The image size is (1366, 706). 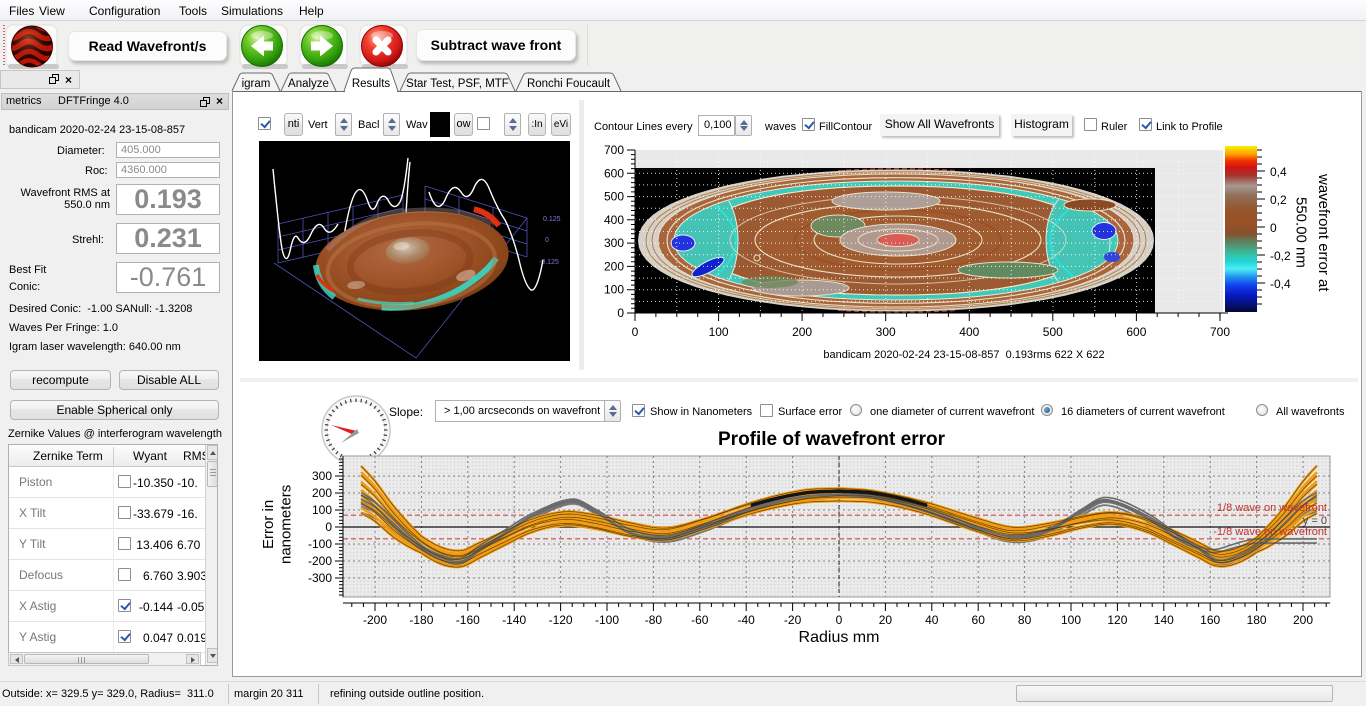 What do you see at coordinates (371, 84) in the screenshot?
I see `svg-text: Results` at bounding box center [371, 84].